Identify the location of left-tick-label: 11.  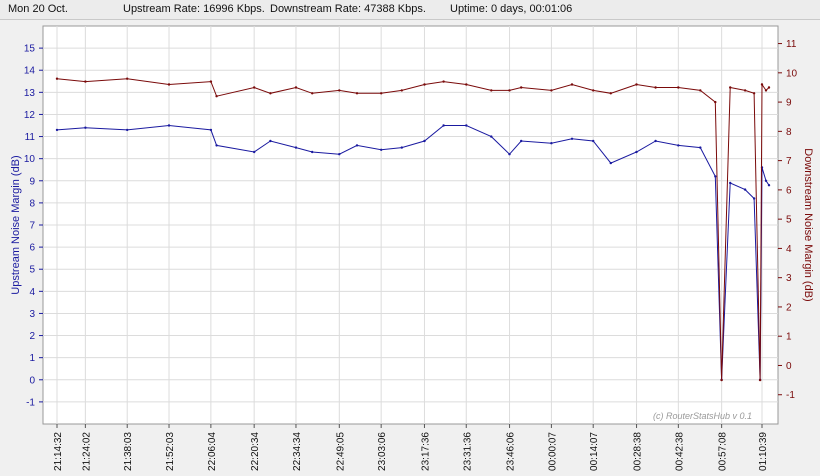
(30, 137).